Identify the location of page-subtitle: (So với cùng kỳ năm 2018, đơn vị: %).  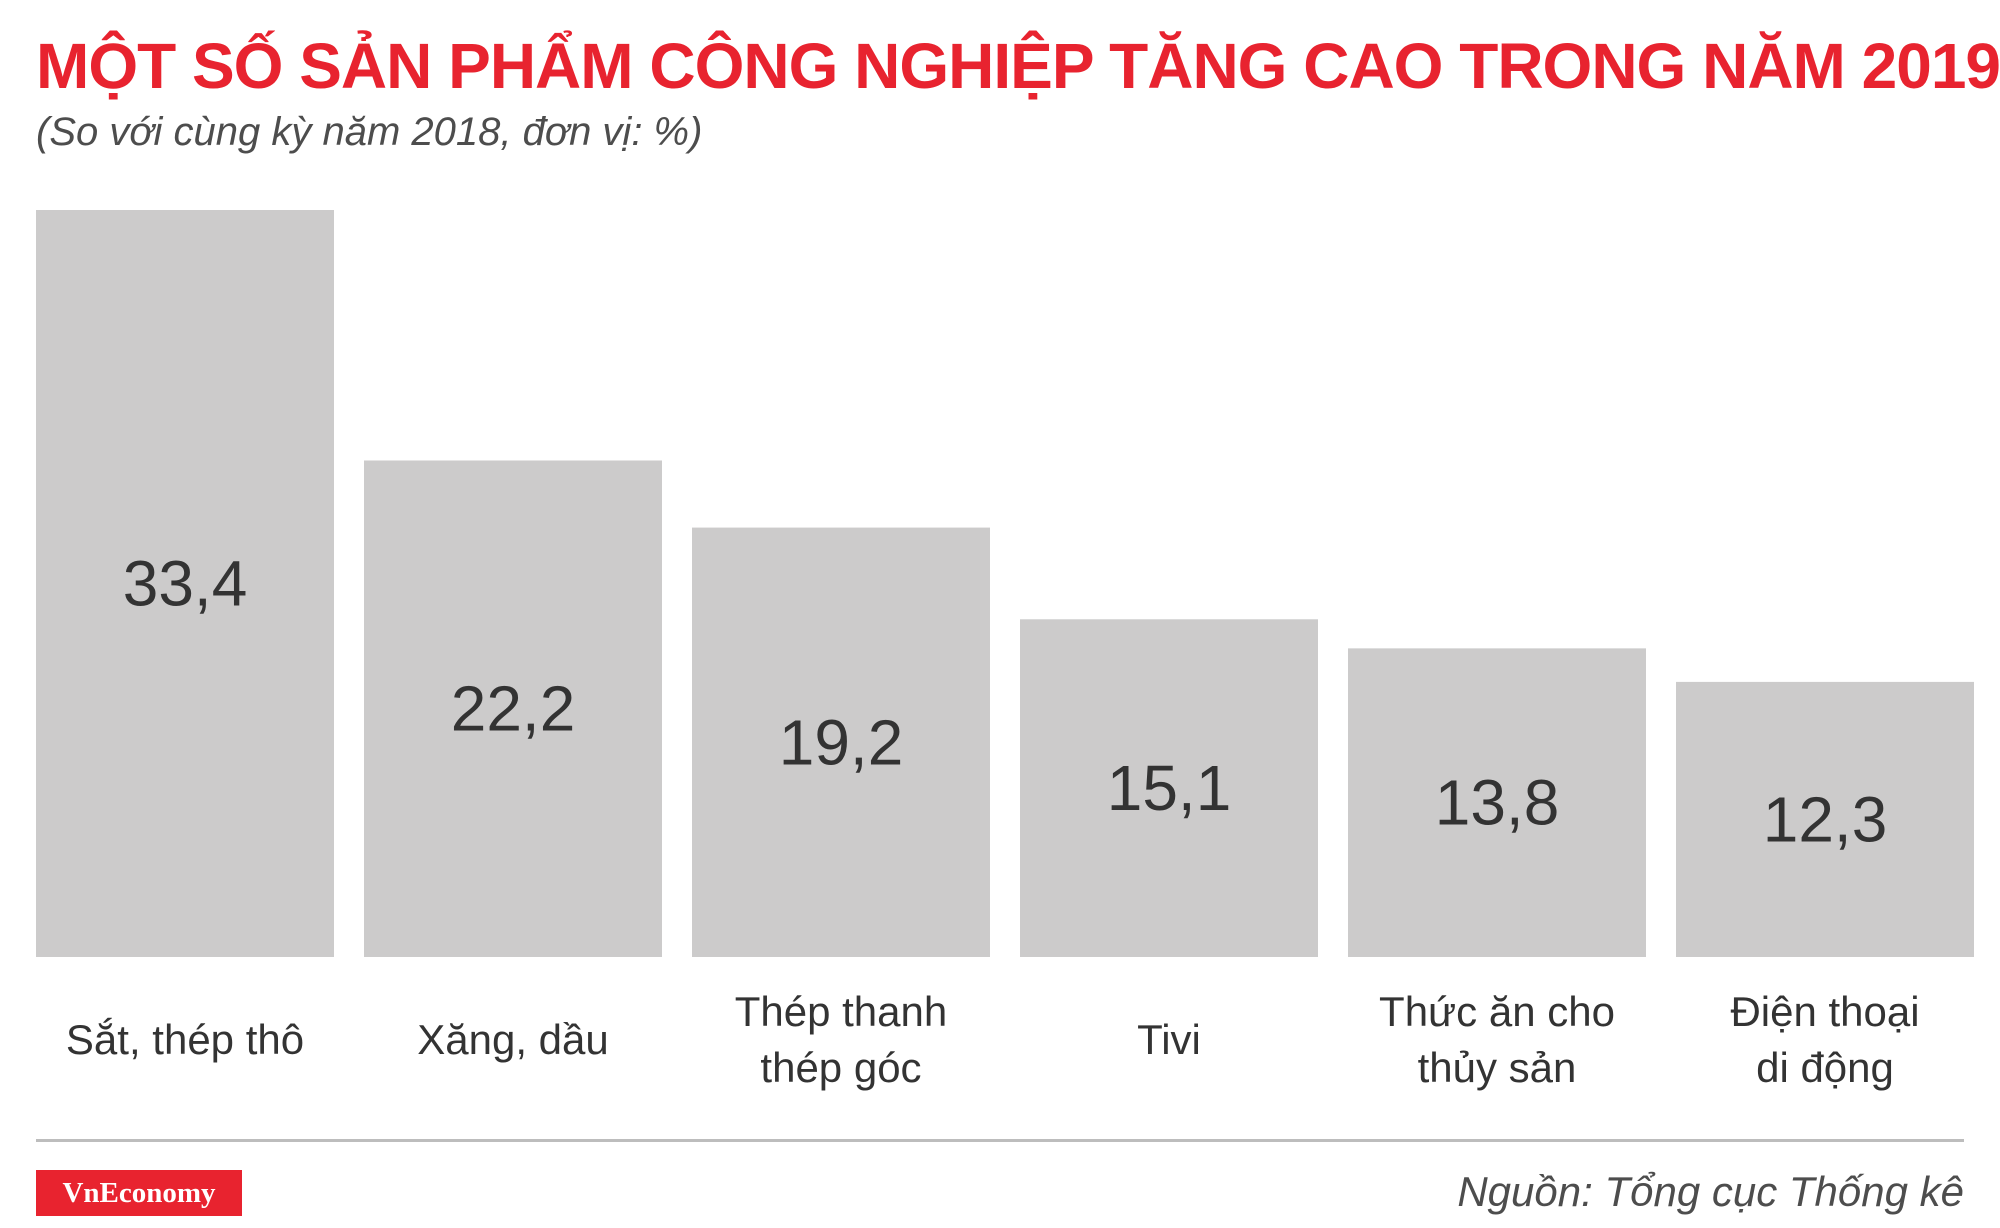
(369, 132).